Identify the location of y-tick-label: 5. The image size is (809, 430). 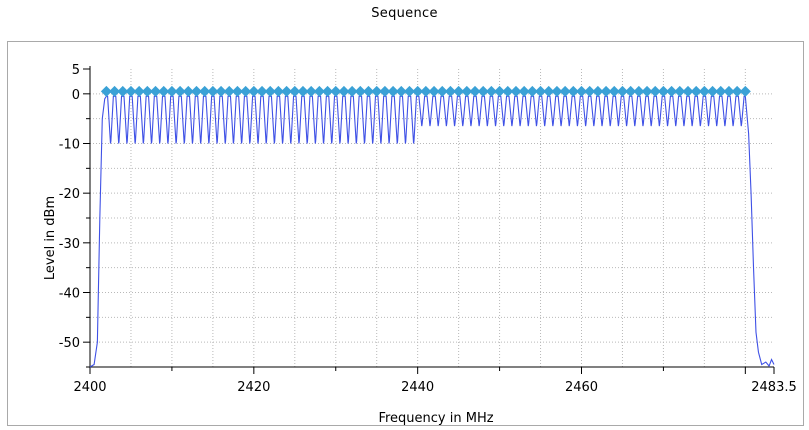
(76, 70).